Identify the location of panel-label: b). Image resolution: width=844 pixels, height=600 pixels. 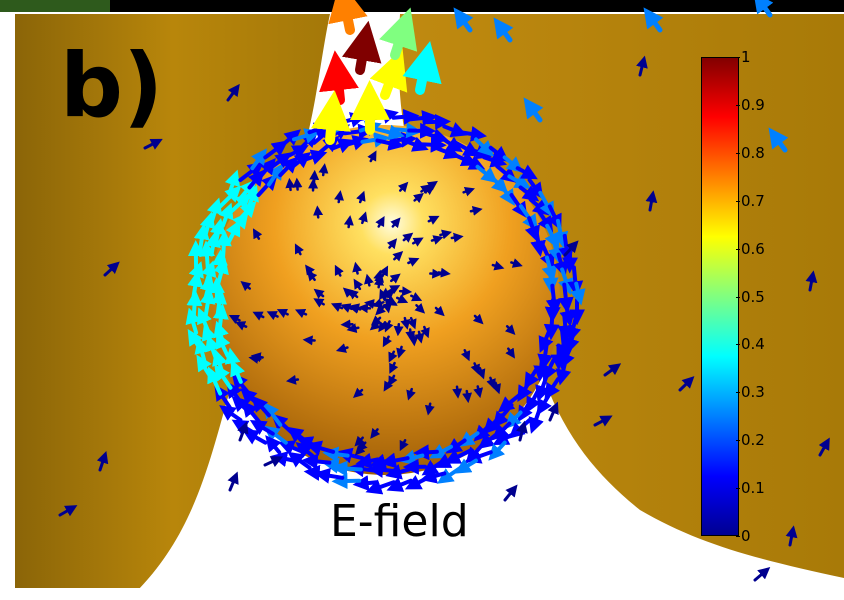
(112, 85).